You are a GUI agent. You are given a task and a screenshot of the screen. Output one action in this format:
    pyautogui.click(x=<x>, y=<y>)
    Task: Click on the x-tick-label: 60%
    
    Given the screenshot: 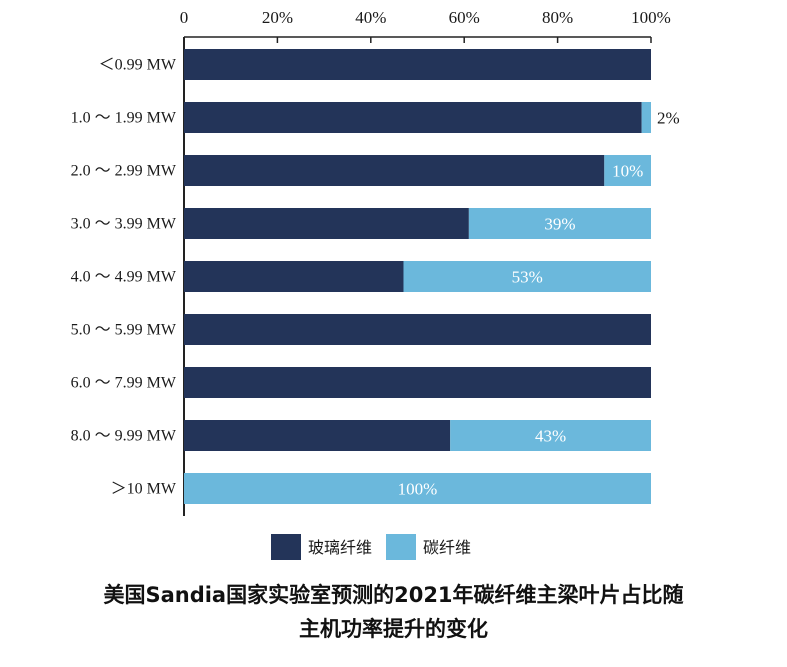 What is the action you would take?
    pyautogui.click(x=464, y=17)
    